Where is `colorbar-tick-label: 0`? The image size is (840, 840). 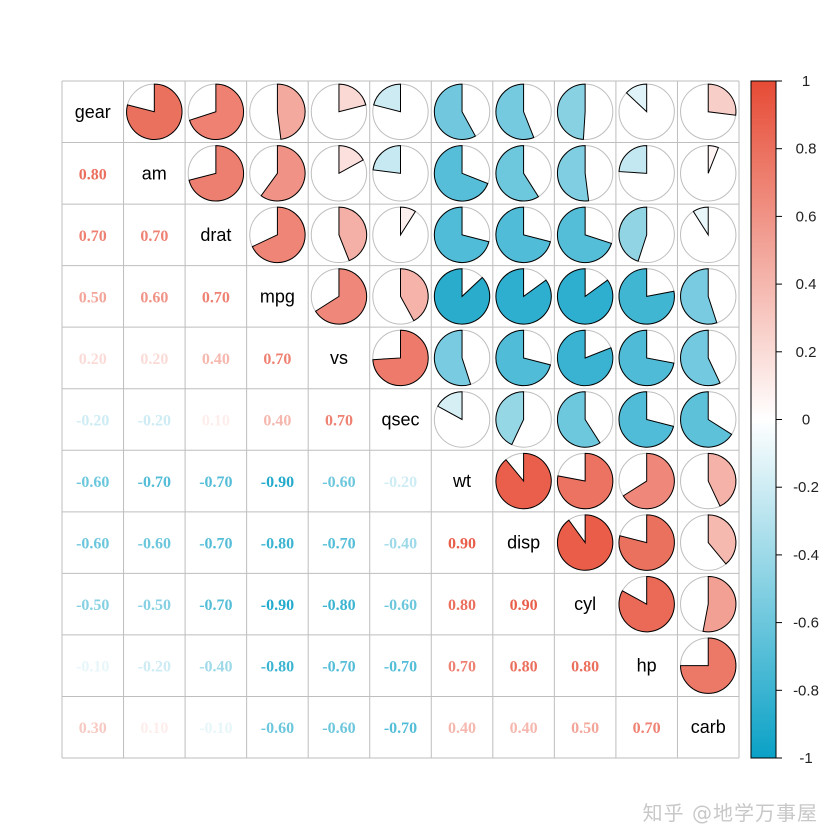
colorbar-tick-label: 0 is located at coordinates (806, 420).